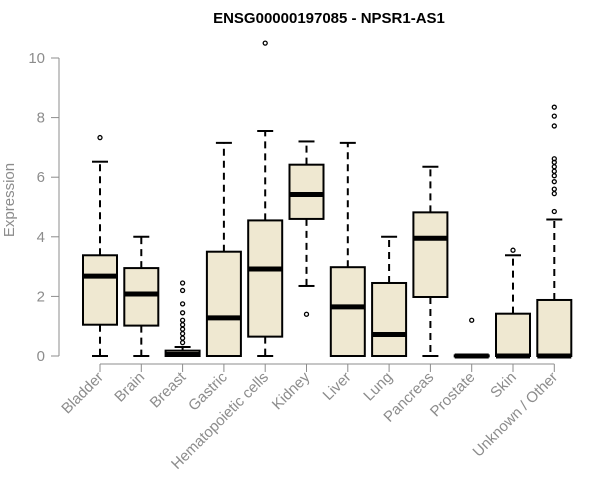 Image resolution: width=600 pixels, height=500 pixels. I want to click on x-tick-label: Prostate, so click(453, 395).